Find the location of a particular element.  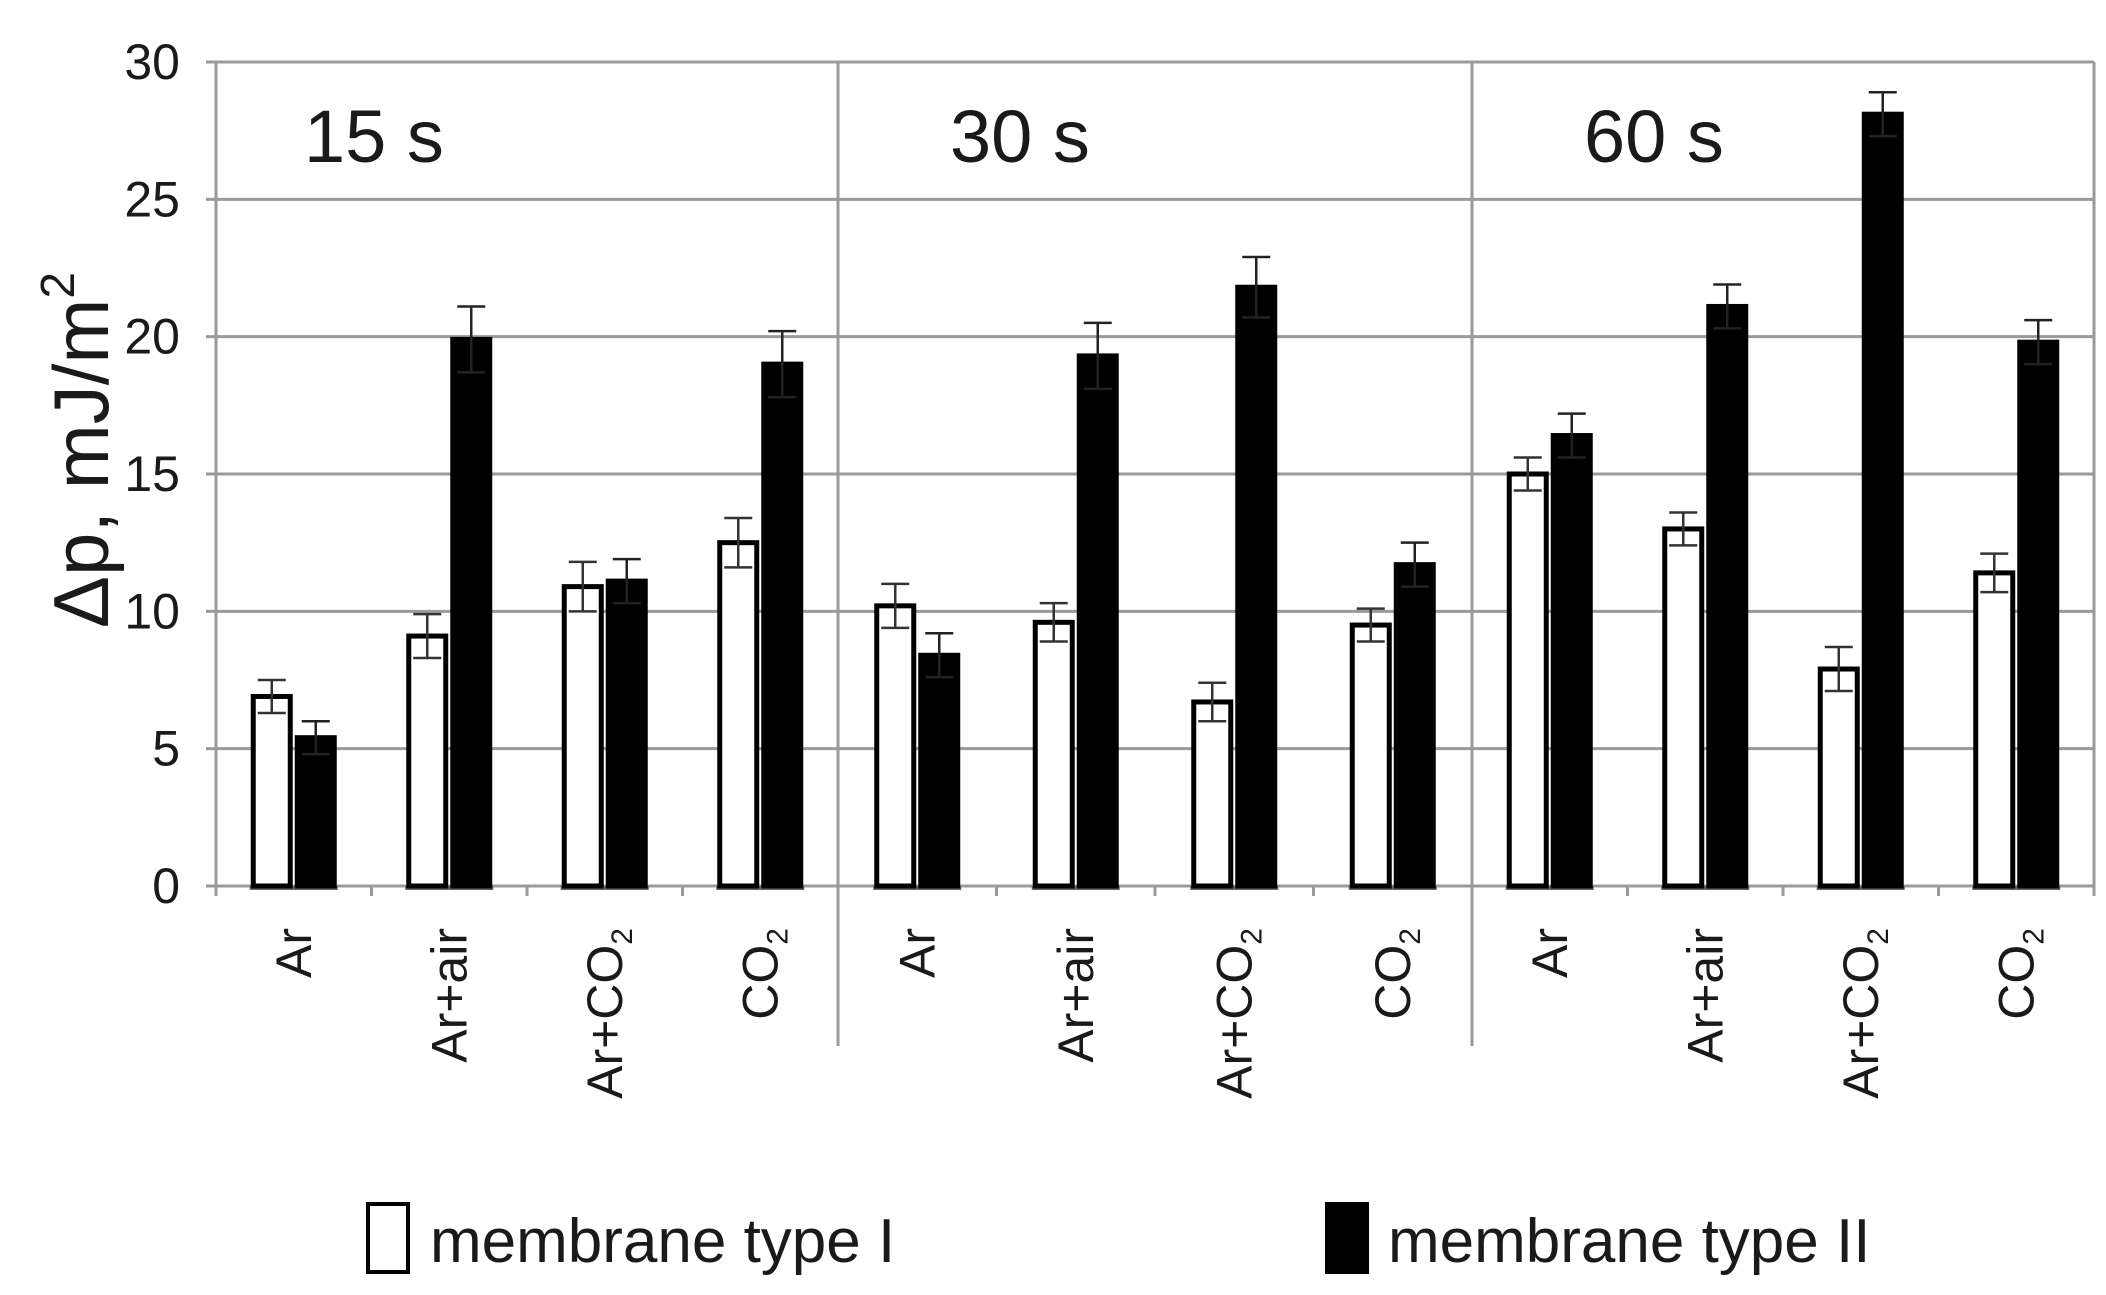

y-axis-label-text: Δp, mJ/m is located at coordinates (81, 463).